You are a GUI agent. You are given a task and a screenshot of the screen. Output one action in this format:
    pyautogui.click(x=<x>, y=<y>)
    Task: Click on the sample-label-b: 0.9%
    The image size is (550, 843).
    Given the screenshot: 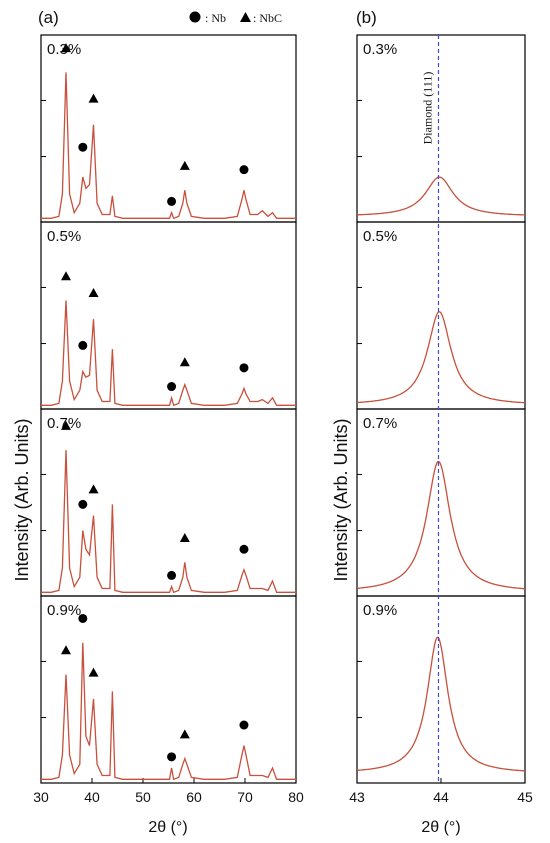 What is the action you would take?
    pyautogui.click(x=380, y=610)
    